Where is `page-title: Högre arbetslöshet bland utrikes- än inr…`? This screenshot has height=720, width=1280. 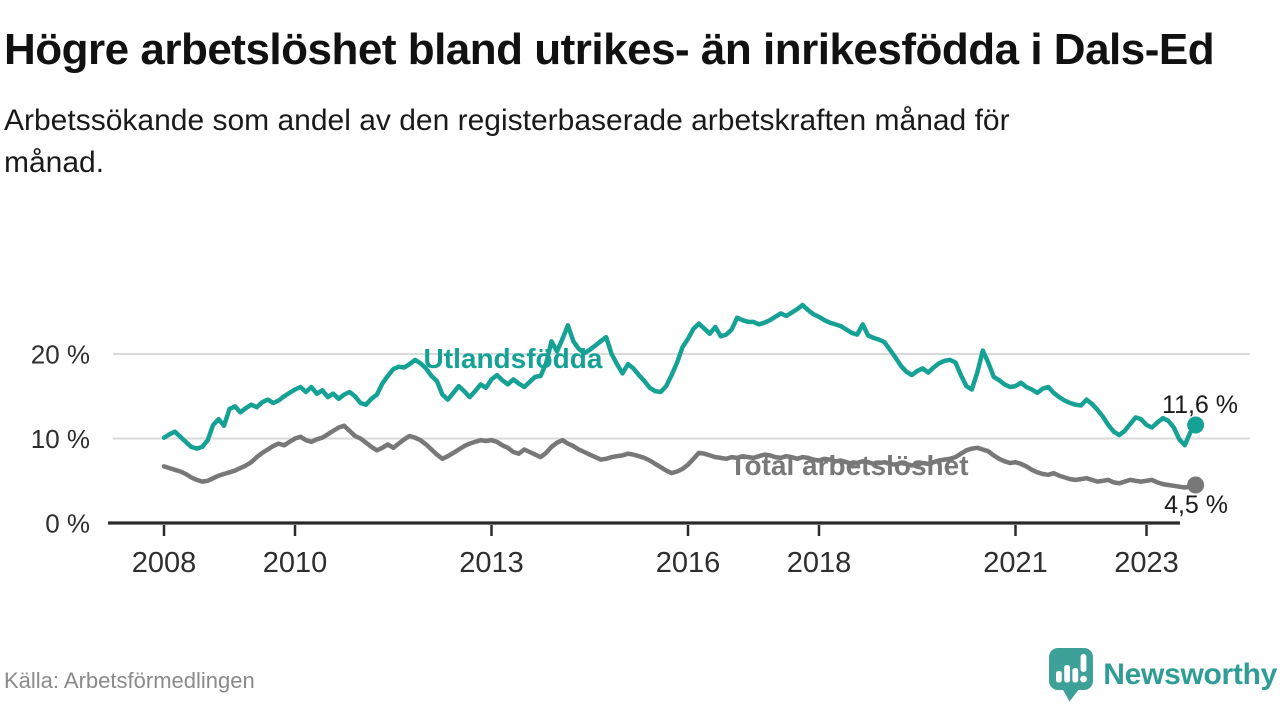
page-title: Högre arbetslöshet bland utrikes- än inr… is located at coordinates (609, 49).